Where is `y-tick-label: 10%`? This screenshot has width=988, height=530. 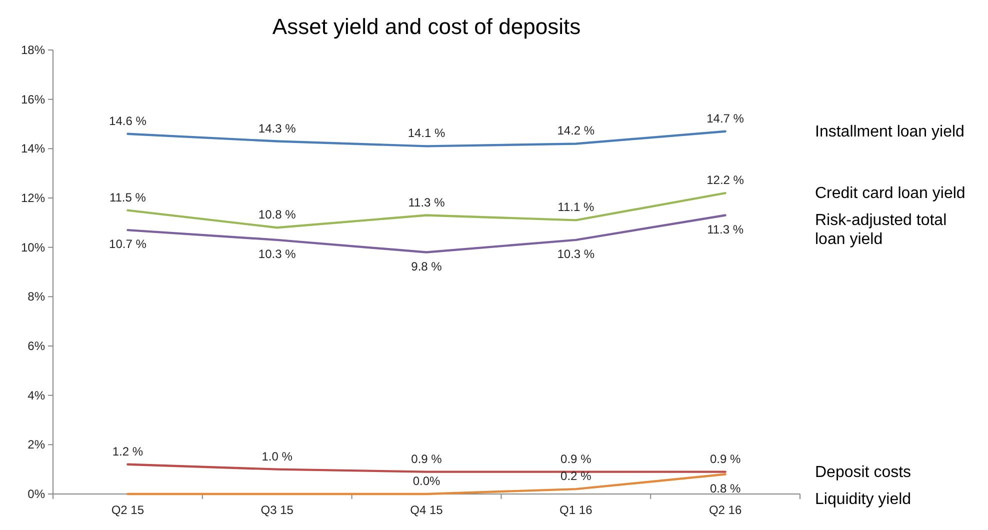
y-tick-label: 10% is located at coordinates (33, 247).